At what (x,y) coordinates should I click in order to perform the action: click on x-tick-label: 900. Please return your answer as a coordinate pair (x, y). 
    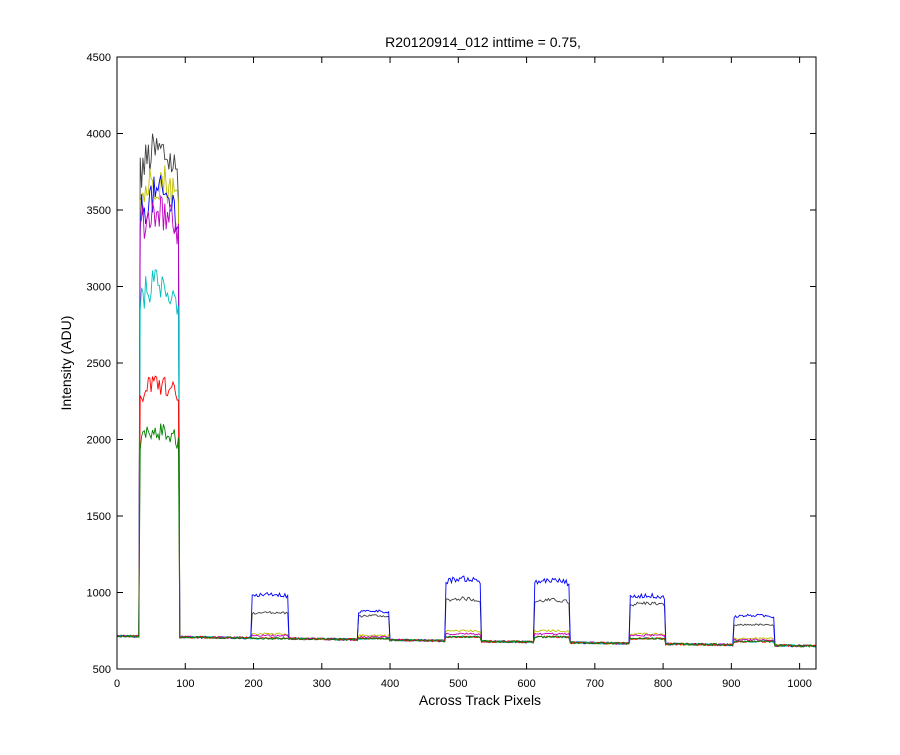
    Looking at the image, I should click on (731, 684).